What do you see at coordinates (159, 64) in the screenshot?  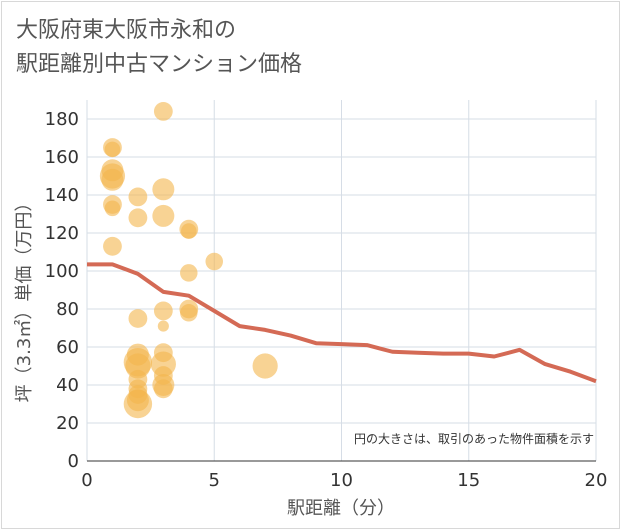 I see `chart-title-line-2: 駅距離別中古マンション価格` at bounding box center [159, 64].